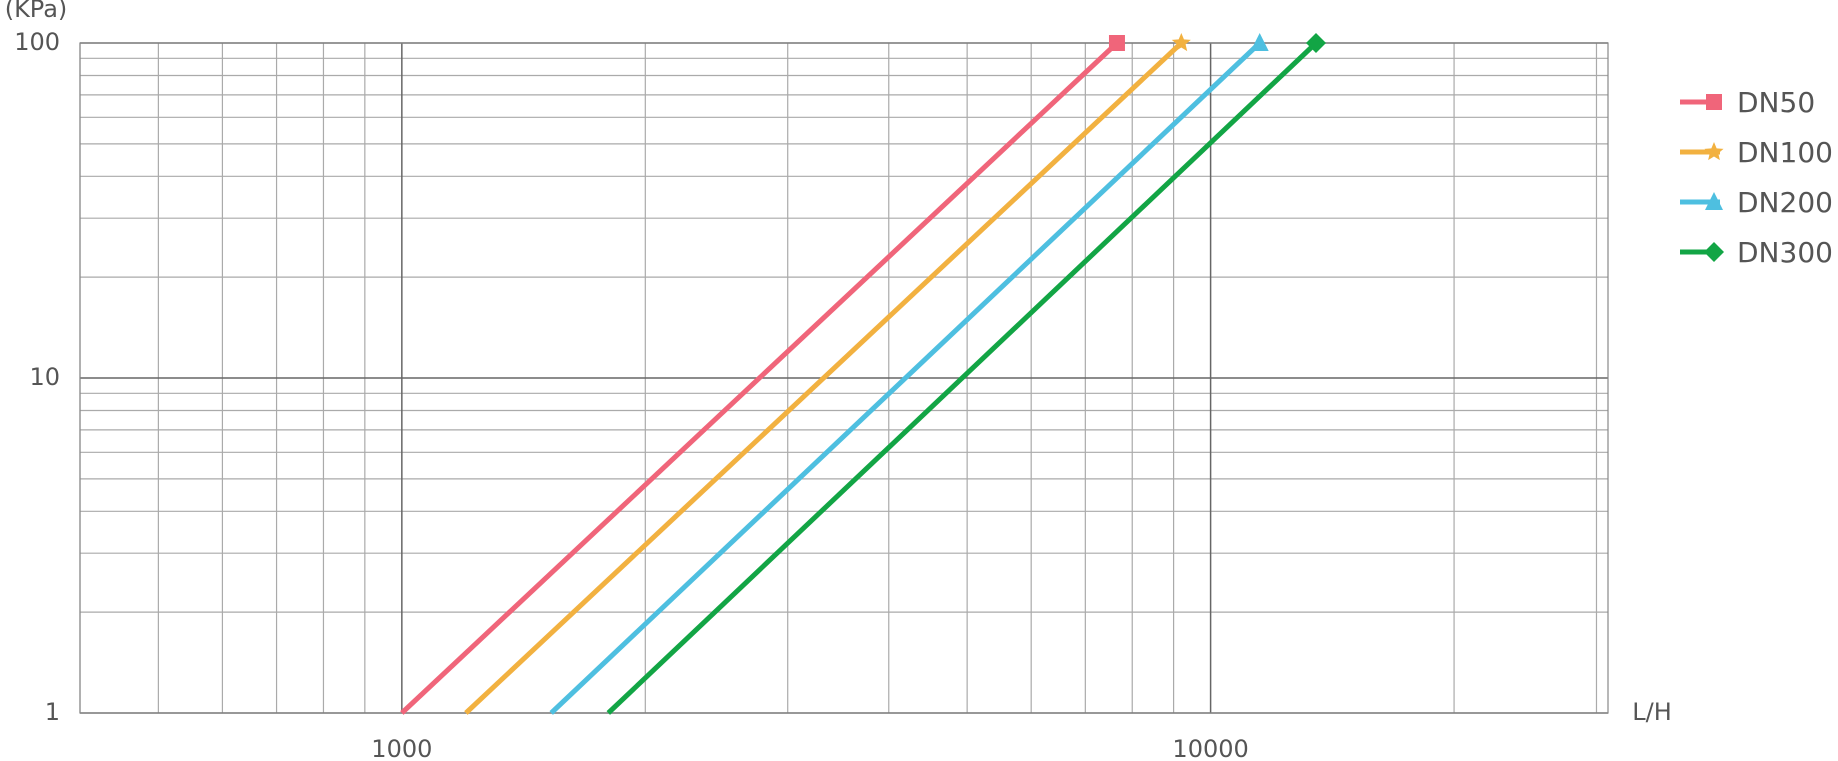  Describe the element at coordinates (36, 11) in the screenshot. I see `y-axis-label: (KPa)` at that location.